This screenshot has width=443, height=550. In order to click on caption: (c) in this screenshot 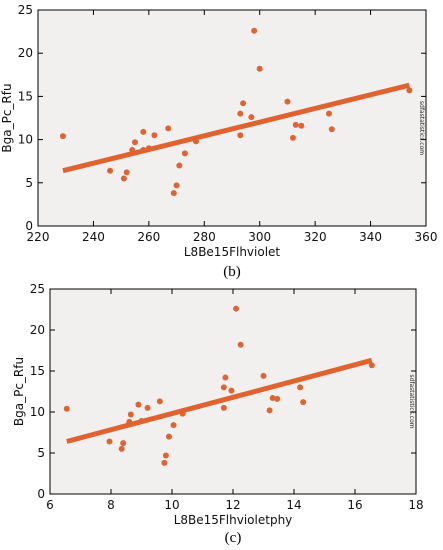, I will do `click(233, 538)`.